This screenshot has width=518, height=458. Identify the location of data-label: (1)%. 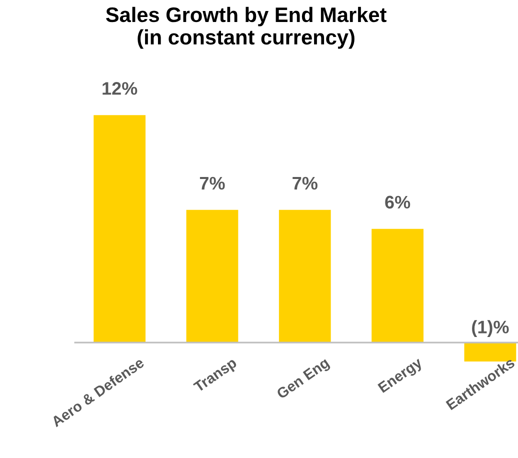
(490, 329).